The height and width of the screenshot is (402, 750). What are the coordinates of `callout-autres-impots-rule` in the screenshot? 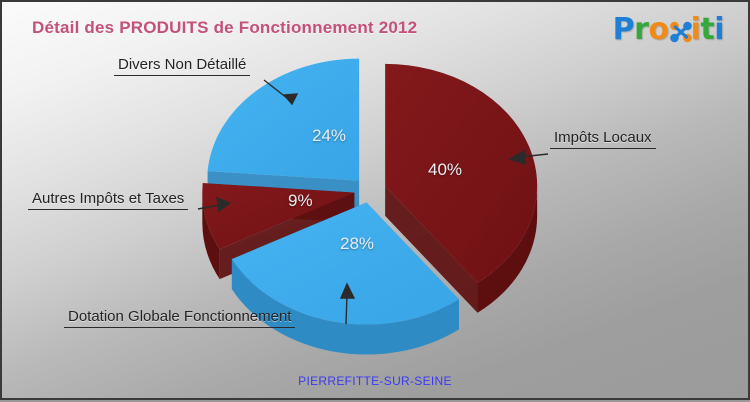 It's located at (108, 209).